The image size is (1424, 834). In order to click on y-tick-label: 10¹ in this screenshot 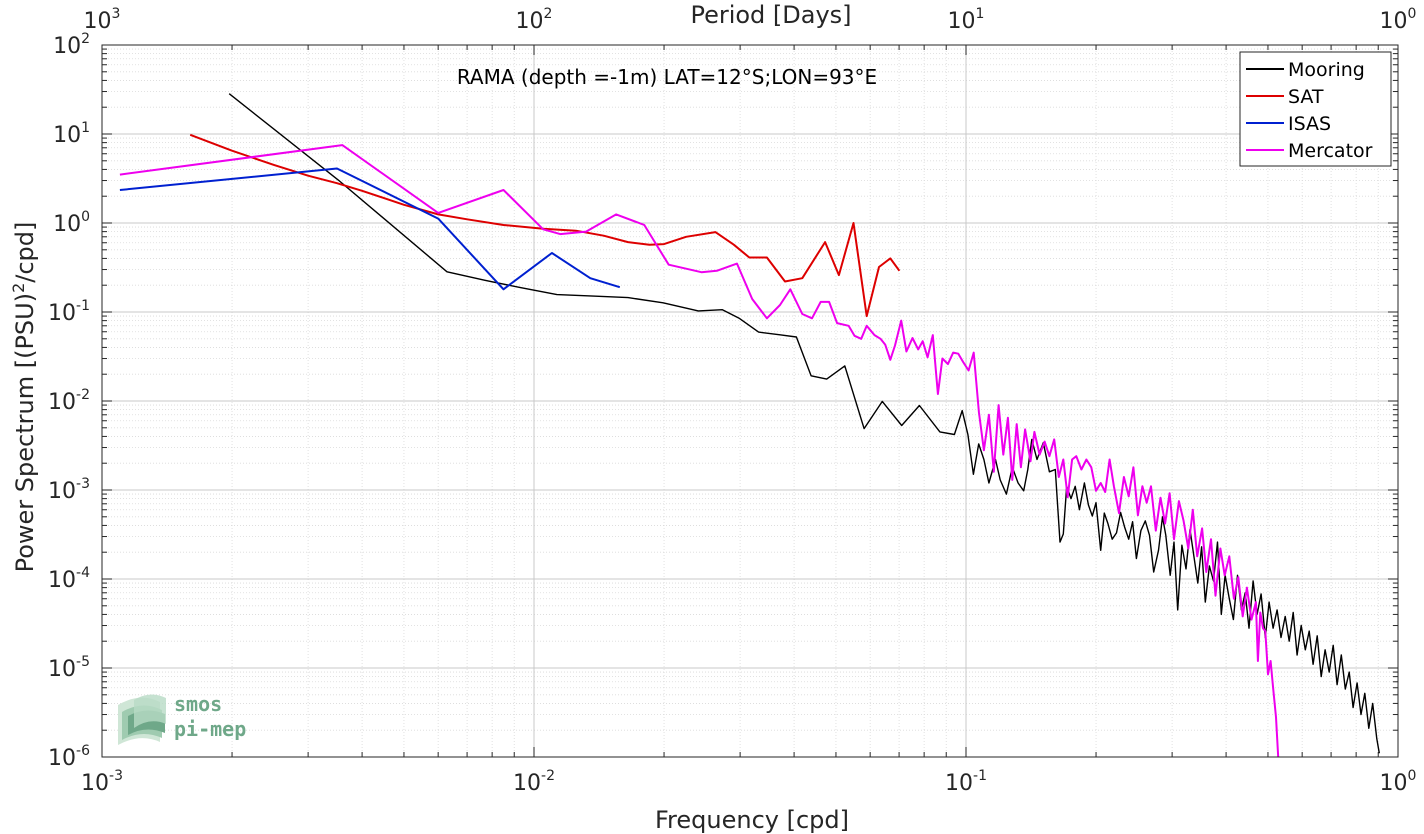, I will do `click(71, 134)`.